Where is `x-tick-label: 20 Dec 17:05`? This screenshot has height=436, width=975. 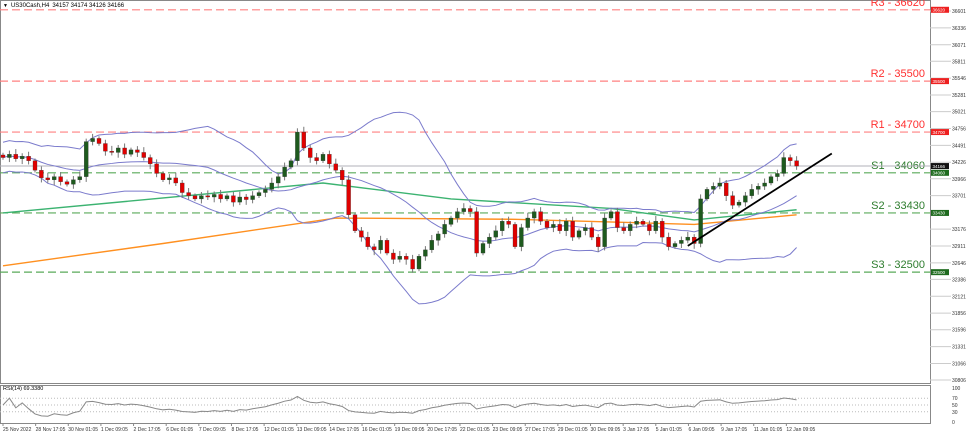 x-tick-label: 20 Dec 17:05 is located at coordinates (442, 430).